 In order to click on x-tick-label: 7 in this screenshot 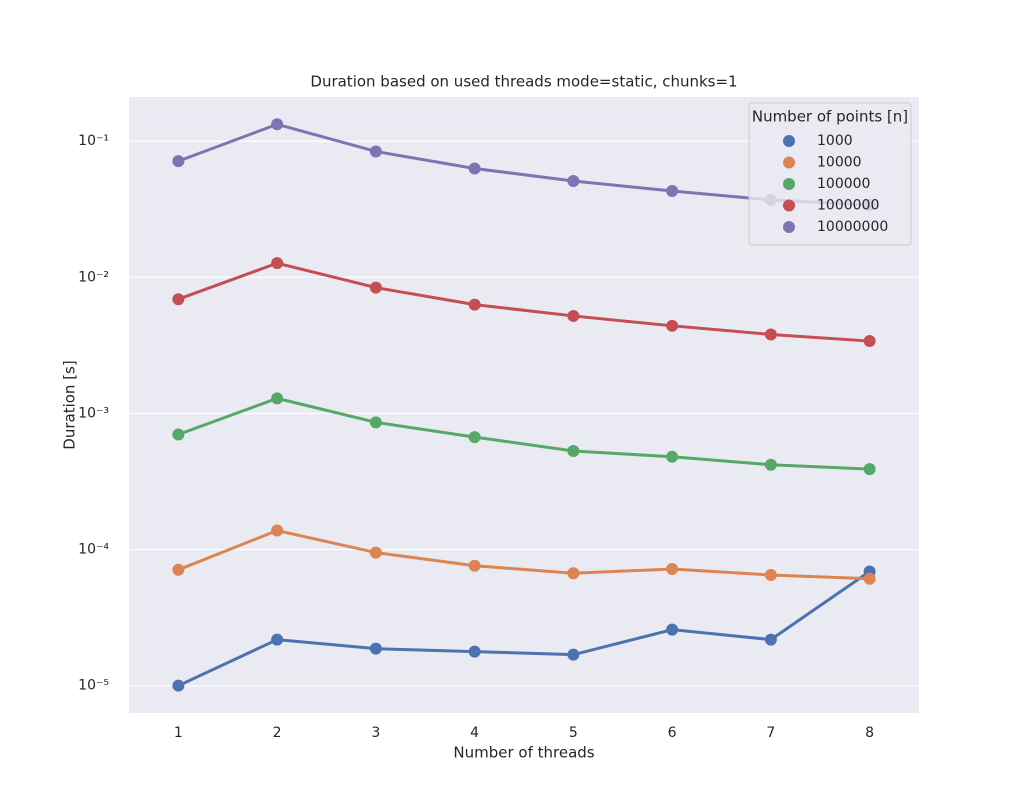, I will do `click(770, 733)`.